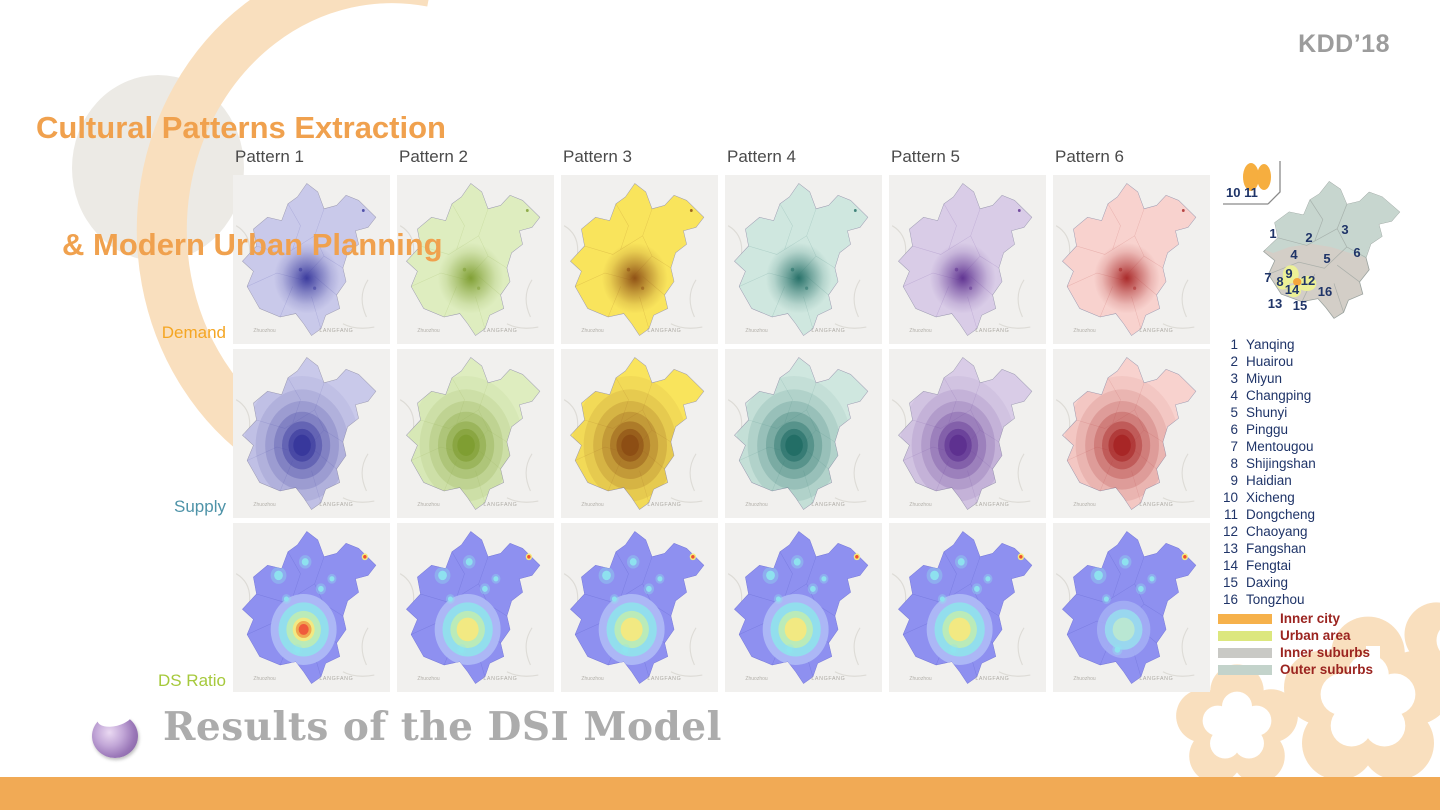  Describe the element at coordinates (1279, 281) in the screenshot. I see `district-number-8: 8` at that location.